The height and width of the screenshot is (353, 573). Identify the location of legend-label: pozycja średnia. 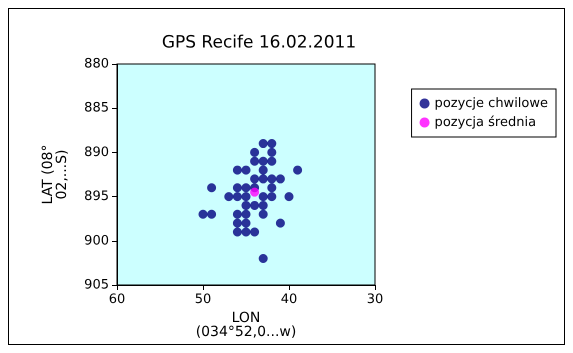
(485, 122).